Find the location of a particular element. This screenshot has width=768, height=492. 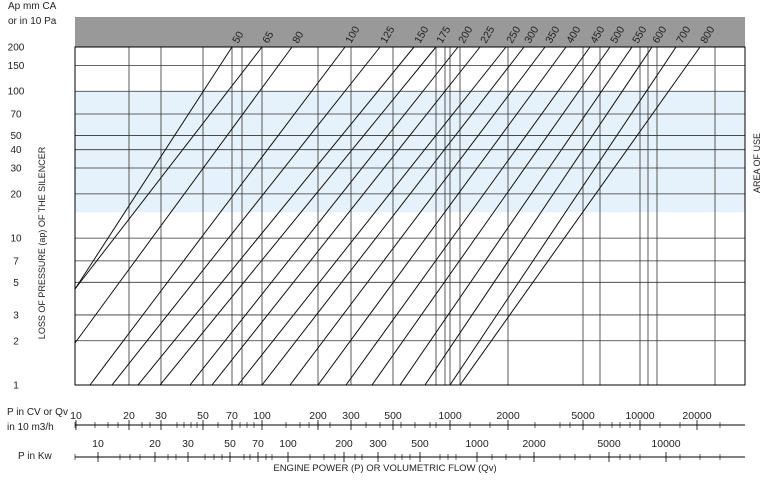

y-tick-label: 100 is located at coordinates (16, 92).